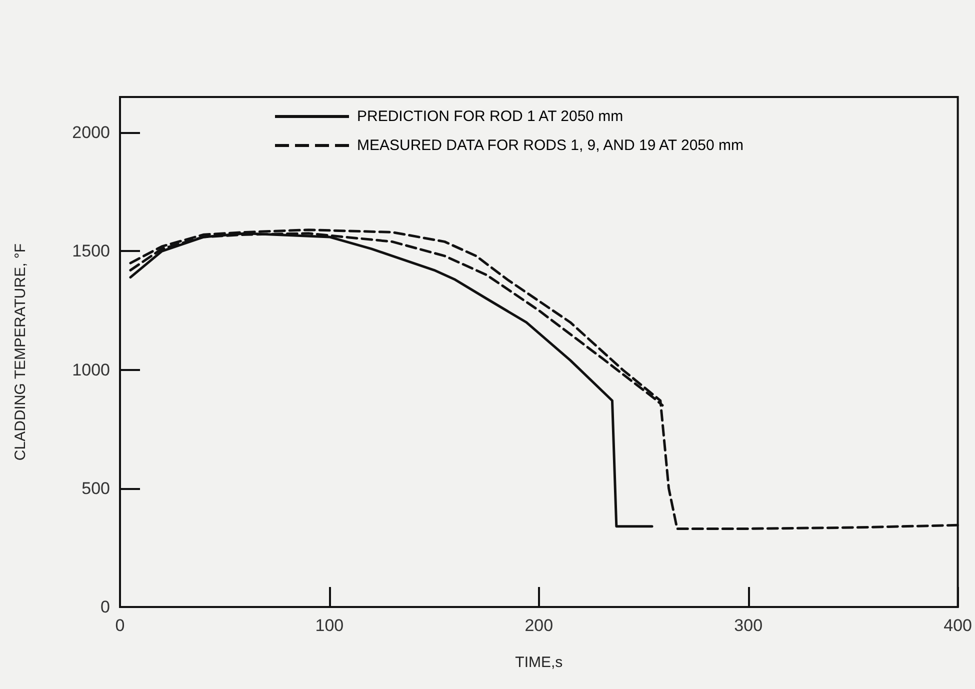  What do you see at coordinates (96, 488) in the screenshot?
I see `y-tick-label: 500` at bounding box center [96, 488].